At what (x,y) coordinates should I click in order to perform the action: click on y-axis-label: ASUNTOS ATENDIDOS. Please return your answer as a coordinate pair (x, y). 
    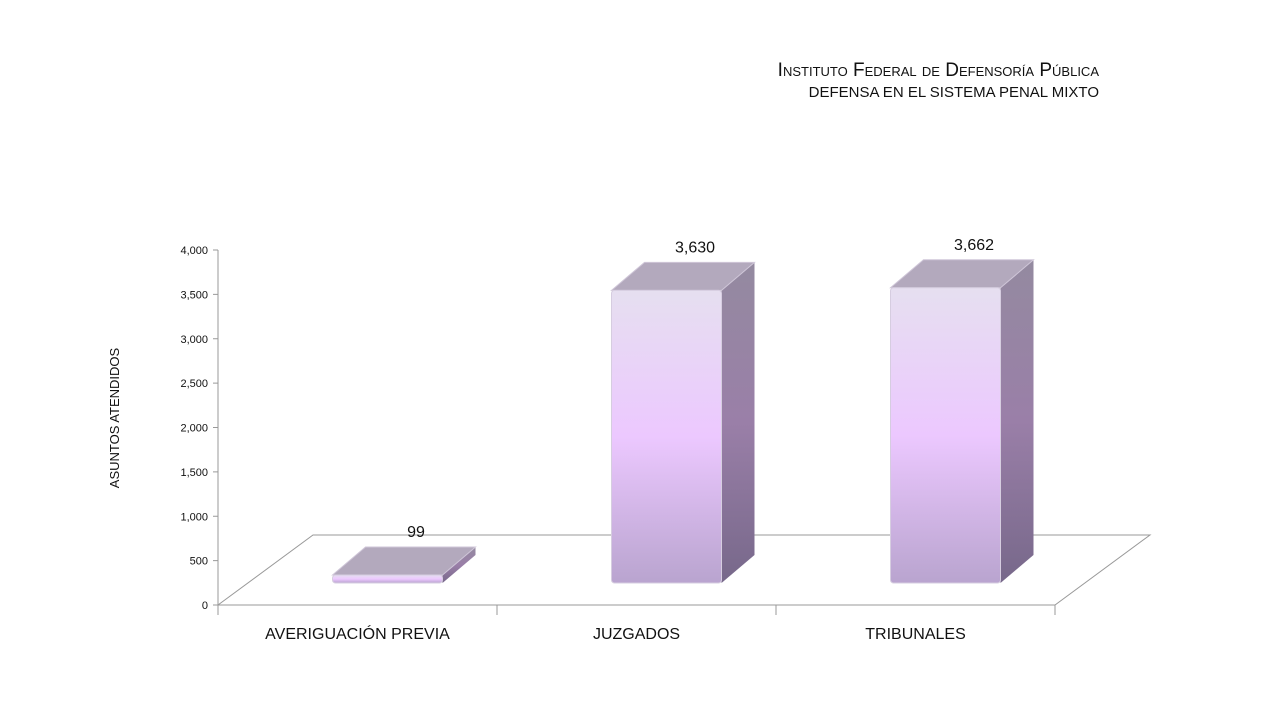
    Looking at the image, I should click on (114, 417).